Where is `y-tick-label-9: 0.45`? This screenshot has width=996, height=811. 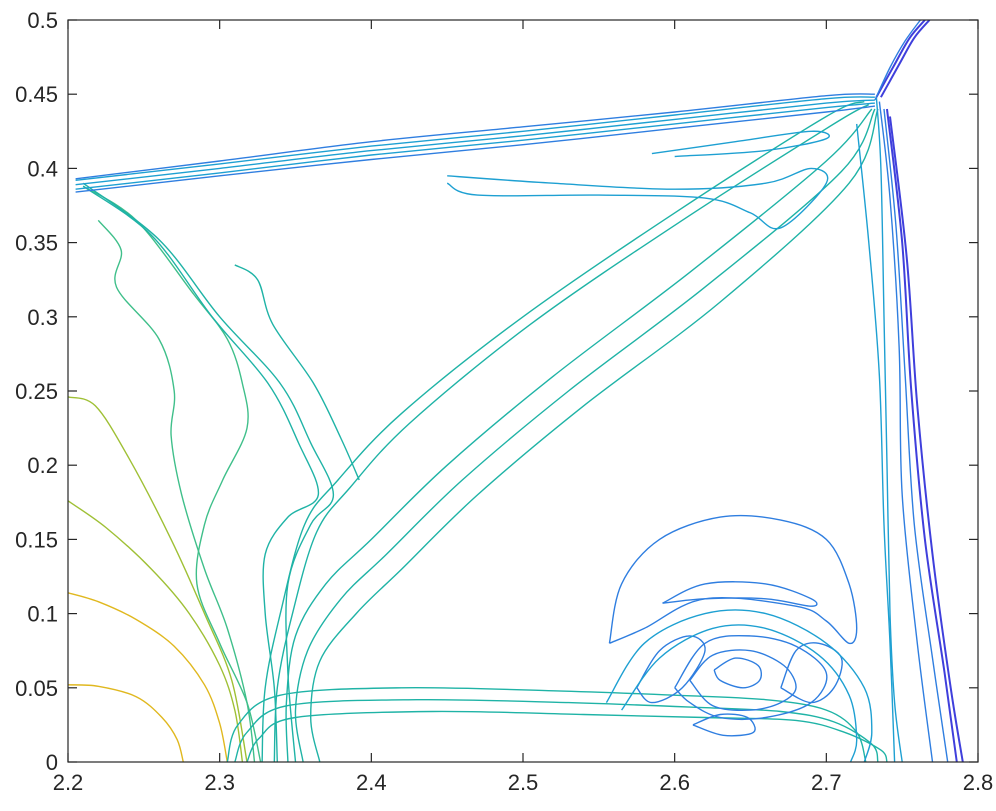
y-tick-label-9: 0.45 is located at coordinates (36, 94).